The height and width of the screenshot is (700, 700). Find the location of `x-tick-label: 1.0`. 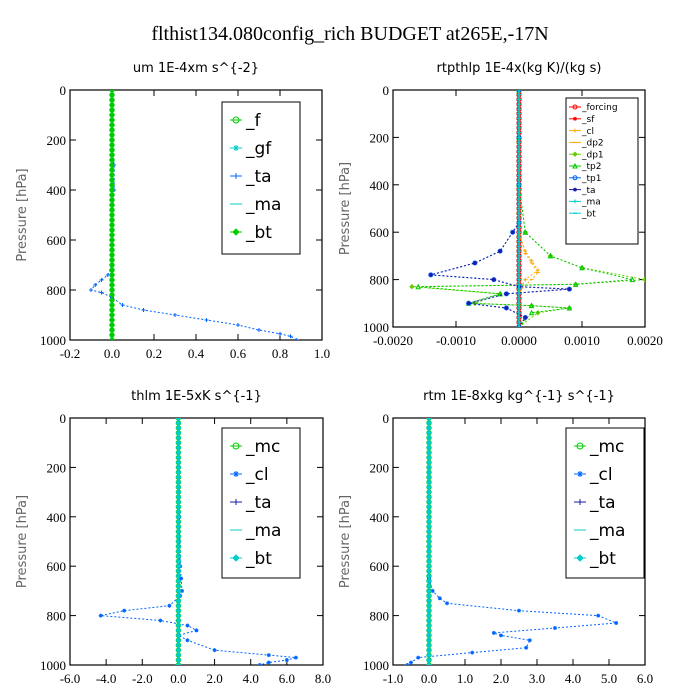

x-tick-label: 1.0 is located at coordinates (322, 353).